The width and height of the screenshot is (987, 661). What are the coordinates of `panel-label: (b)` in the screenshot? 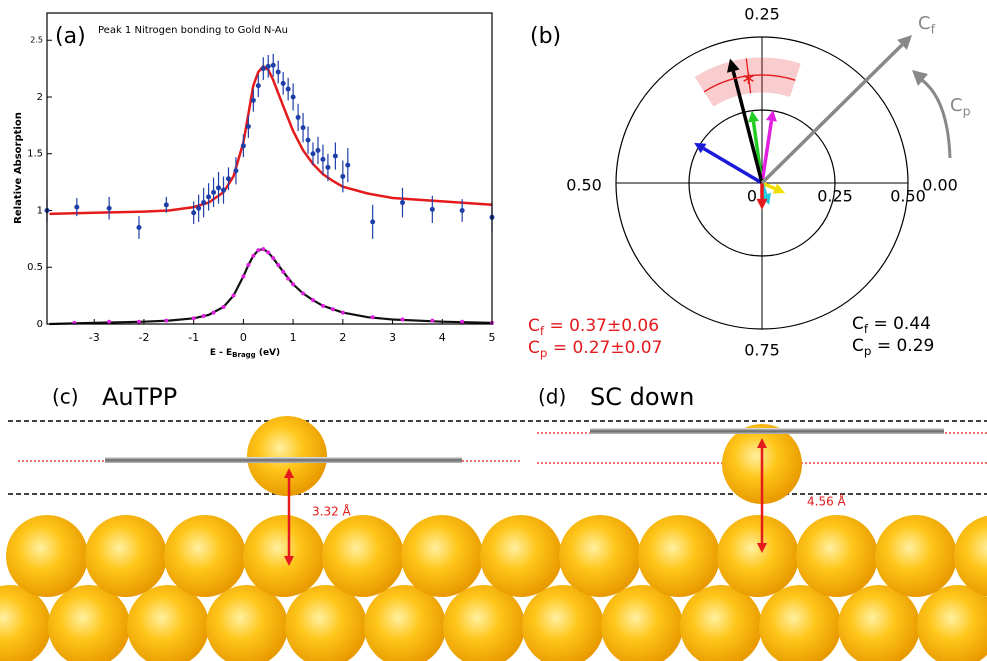 It's located at (545, 36).